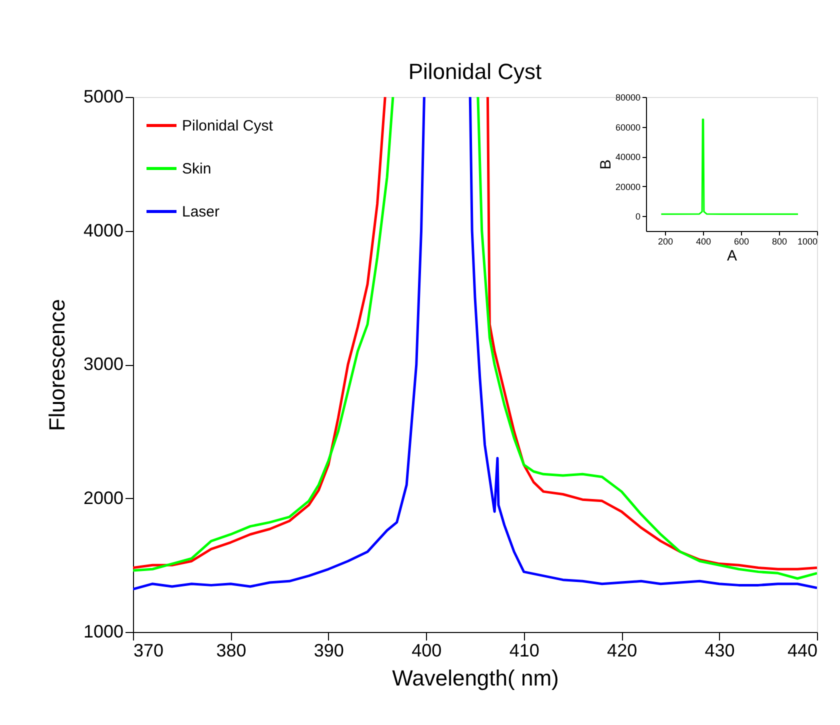 This screenshot has height=725, width=840. I want to click on line-series, so click(729, 166).